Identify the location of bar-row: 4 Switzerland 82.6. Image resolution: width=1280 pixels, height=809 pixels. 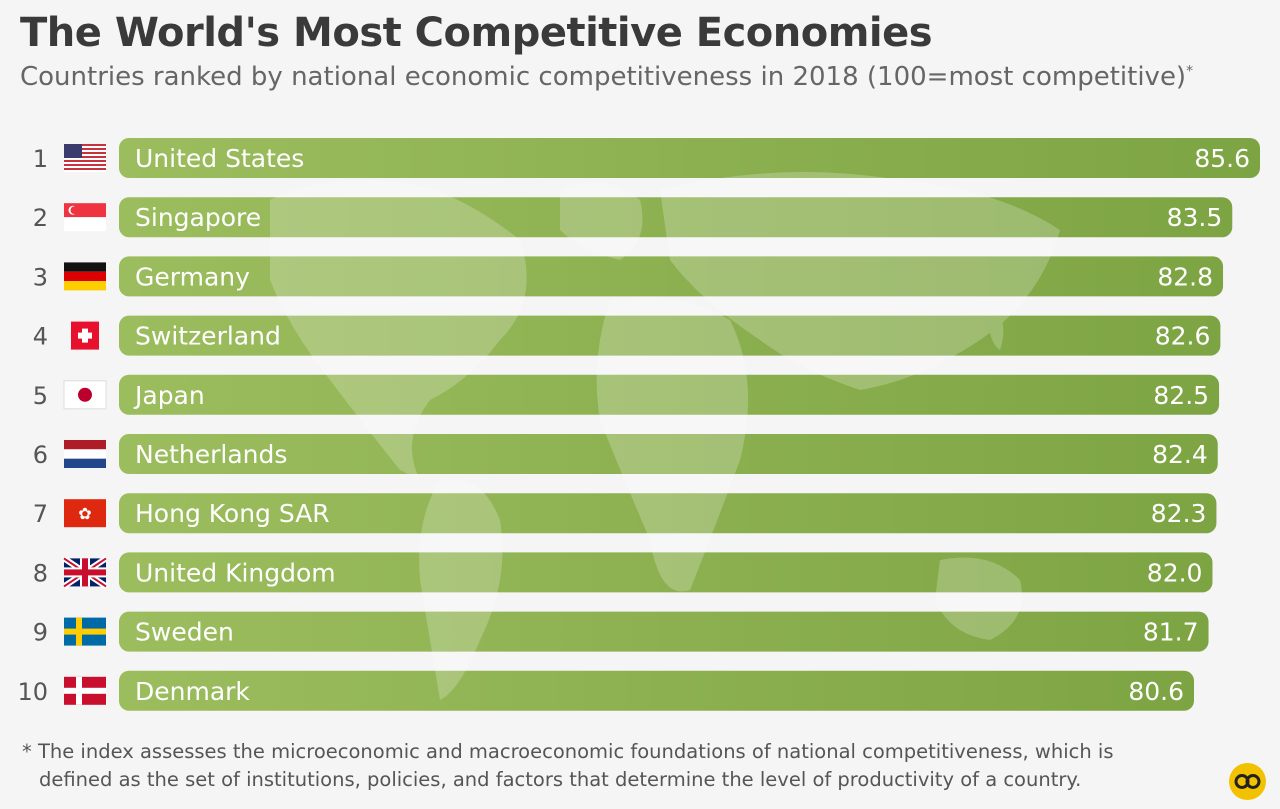
(622, 336).